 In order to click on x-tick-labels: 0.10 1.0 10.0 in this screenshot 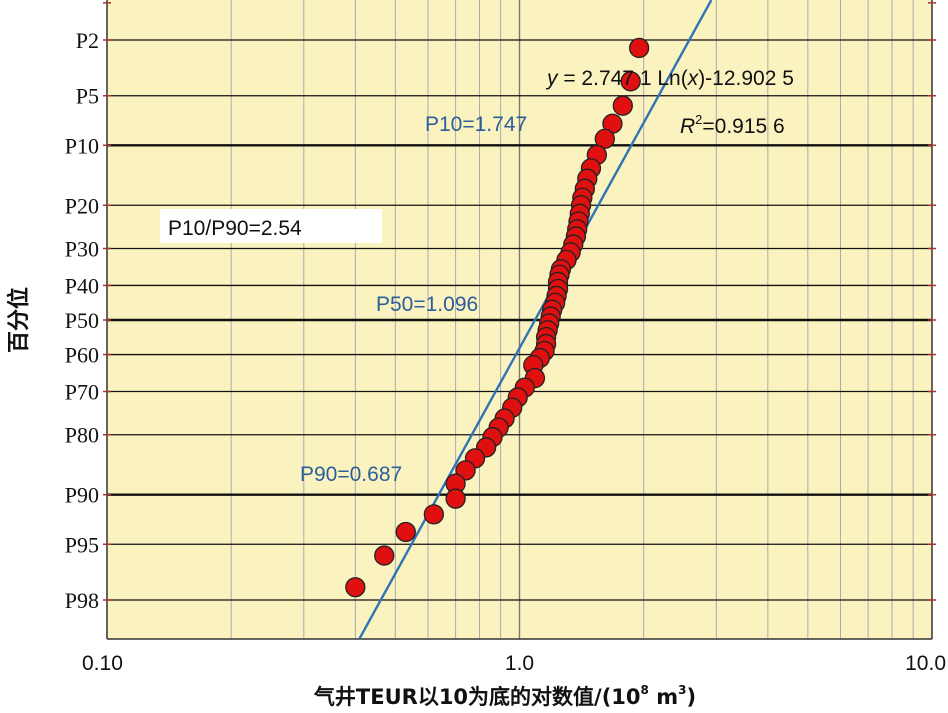, I will do `click(514, 663)`.